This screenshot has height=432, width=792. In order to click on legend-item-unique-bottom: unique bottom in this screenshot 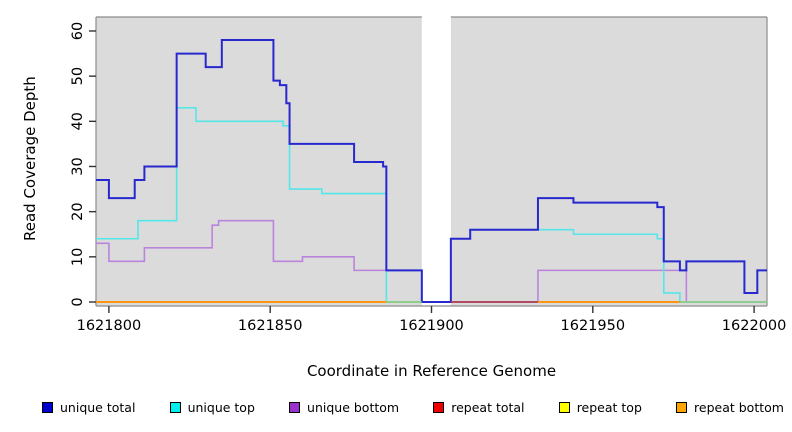, I will do `click(344, 407)`.